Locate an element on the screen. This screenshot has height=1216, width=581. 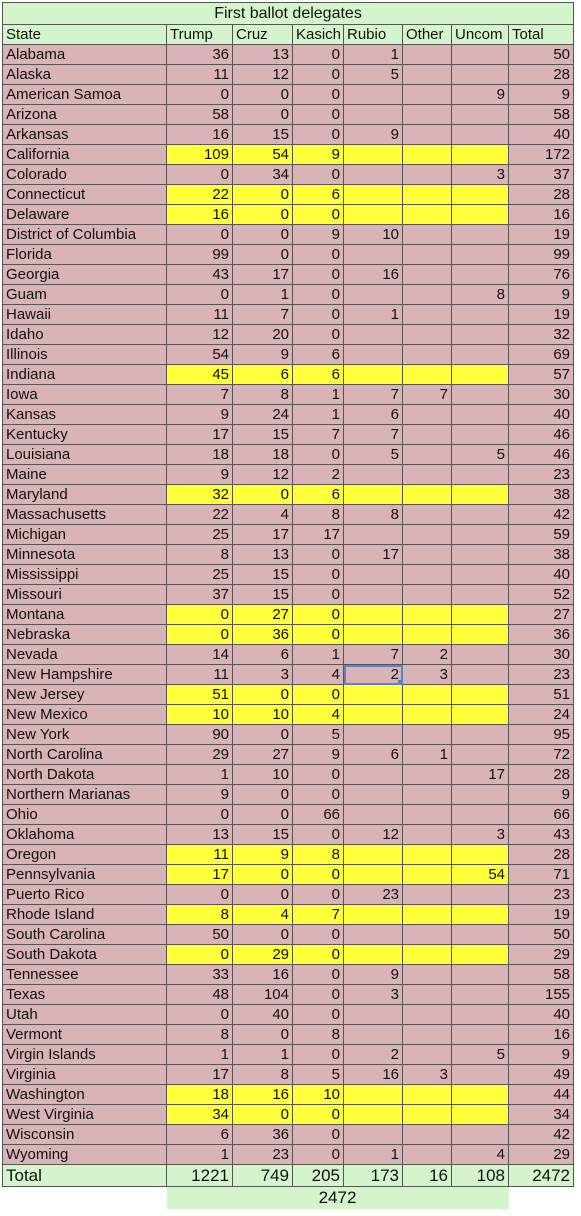
value-cell: 16 is located at coordinates (262, 1094).